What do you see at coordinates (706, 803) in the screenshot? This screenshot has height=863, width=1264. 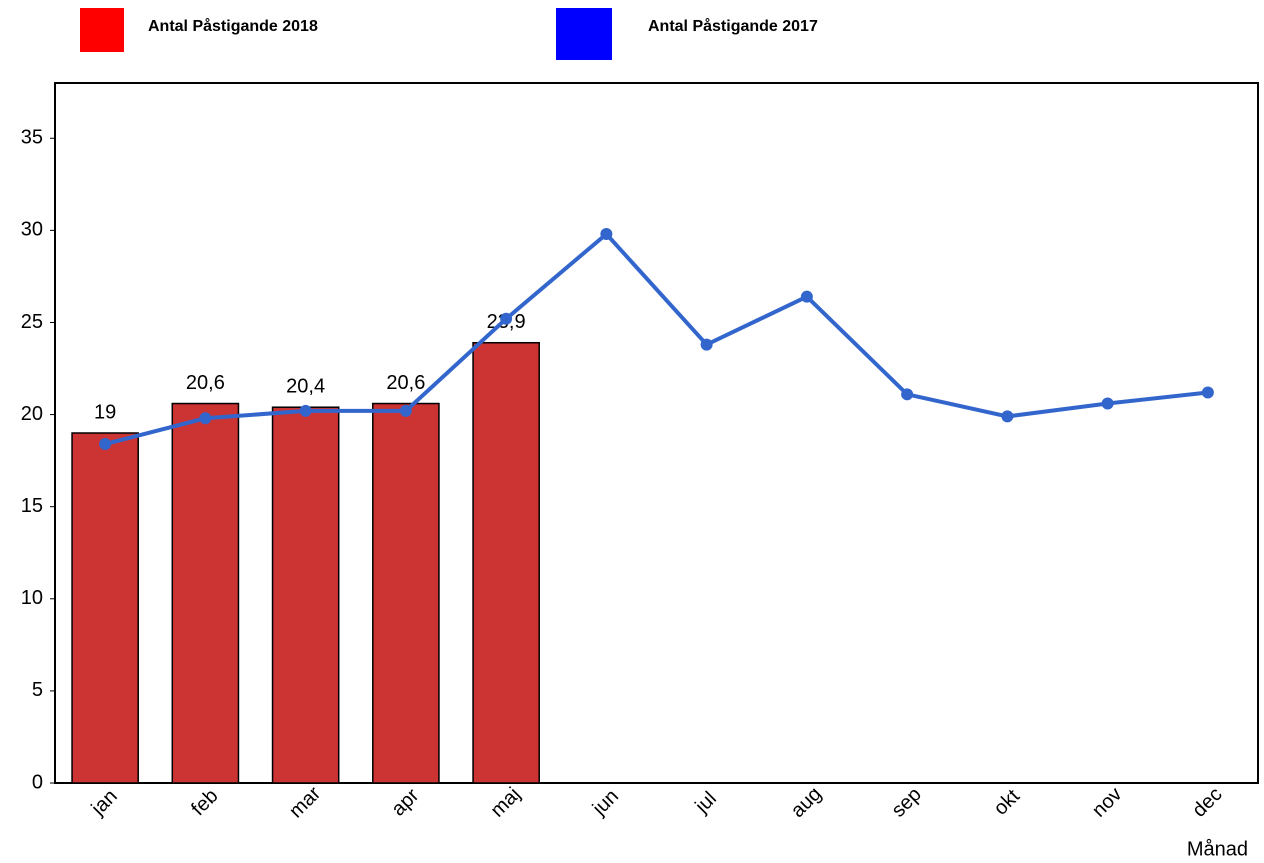 I see `x-tick-label: jul` at bounding box center [706, 803].